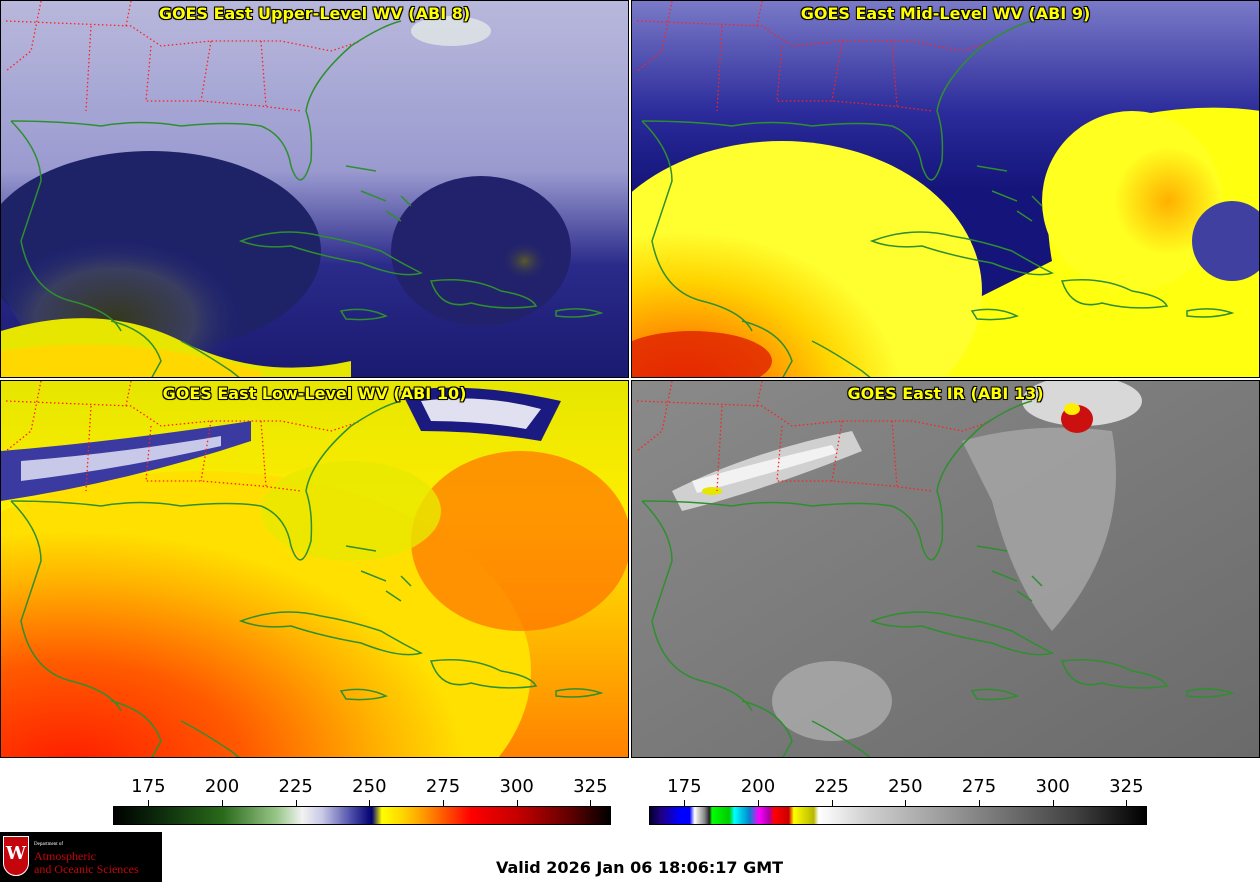 This screenshot has width=1260, height=882. What do you see at coordinates (945, 393) in the screenshot?
I see `panel-title: GOES East IR (ABI 13)` at bounding box center [945, 393].